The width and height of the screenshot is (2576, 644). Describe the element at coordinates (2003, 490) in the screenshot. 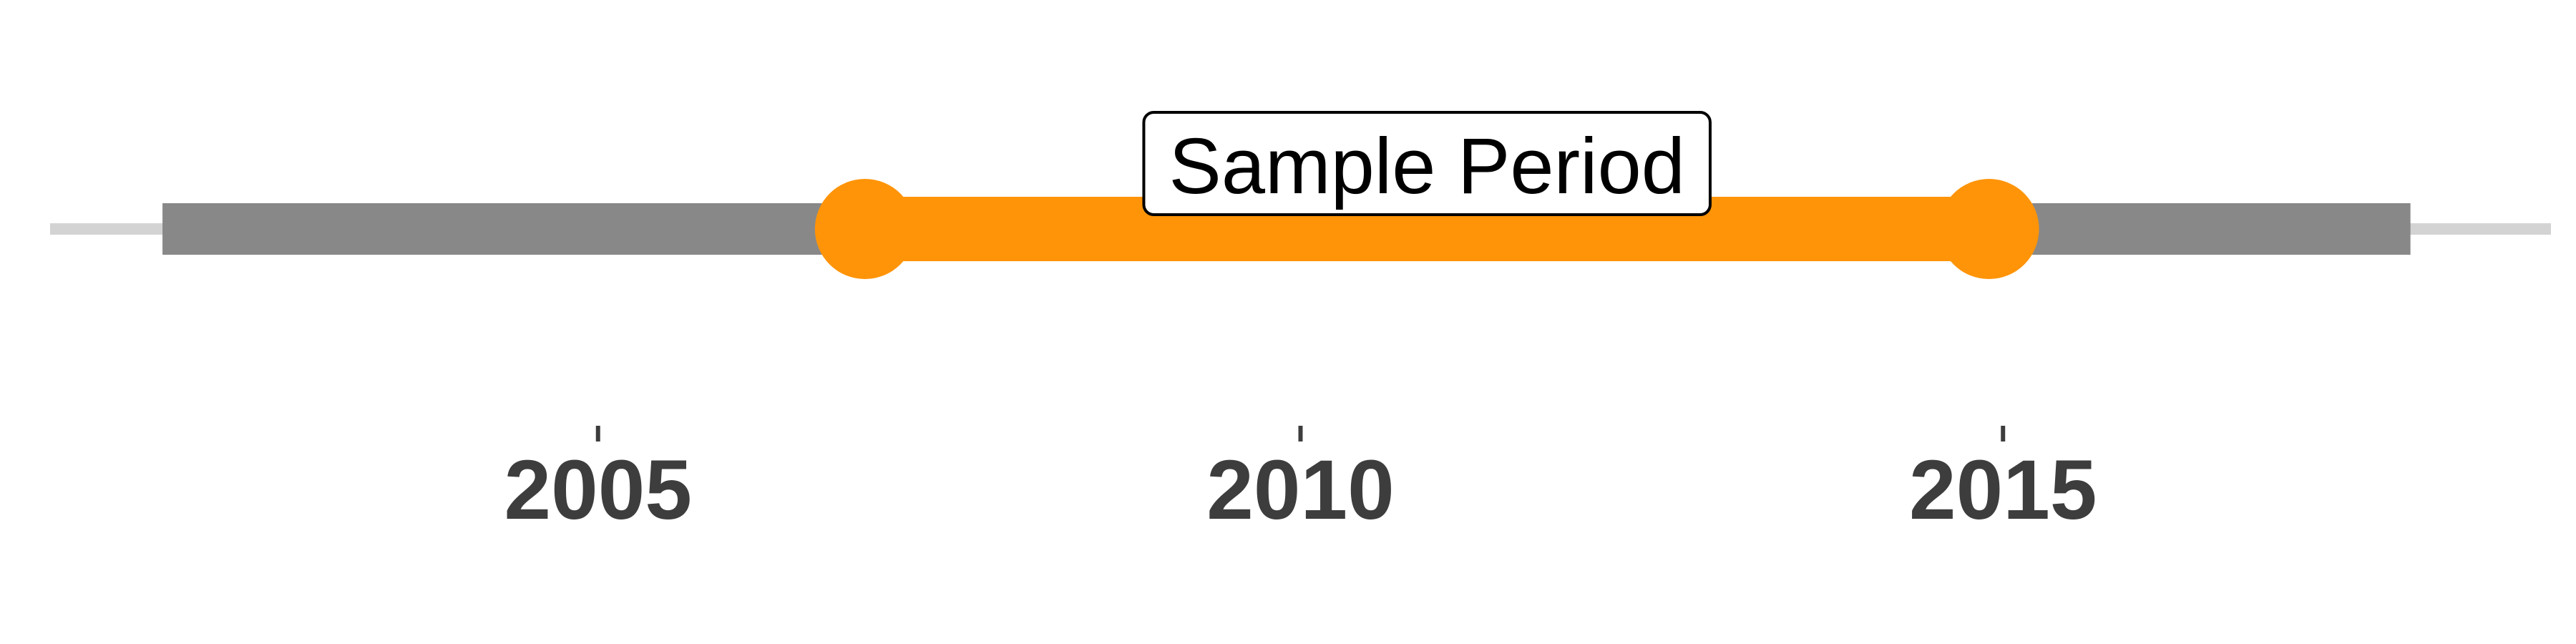

I see `tick-label-2015: 2015` at that location.